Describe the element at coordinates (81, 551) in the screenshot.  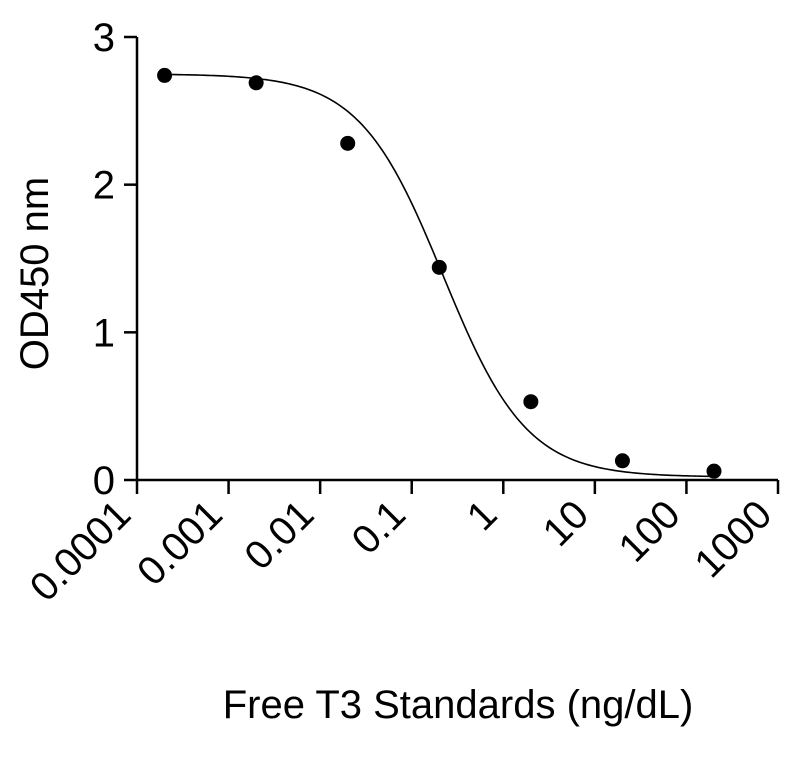
I see `x-tick-label: 0.0001` at that location.